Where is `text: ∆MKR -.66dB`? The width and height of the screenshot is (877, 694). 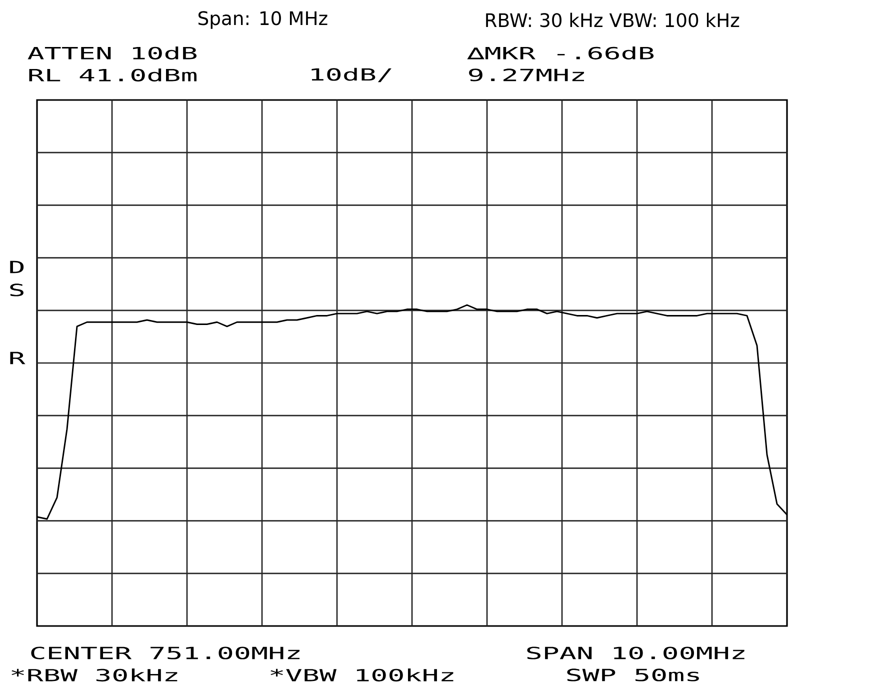 text: ∆MKR -.66dB is located at coordinates (560, 53).